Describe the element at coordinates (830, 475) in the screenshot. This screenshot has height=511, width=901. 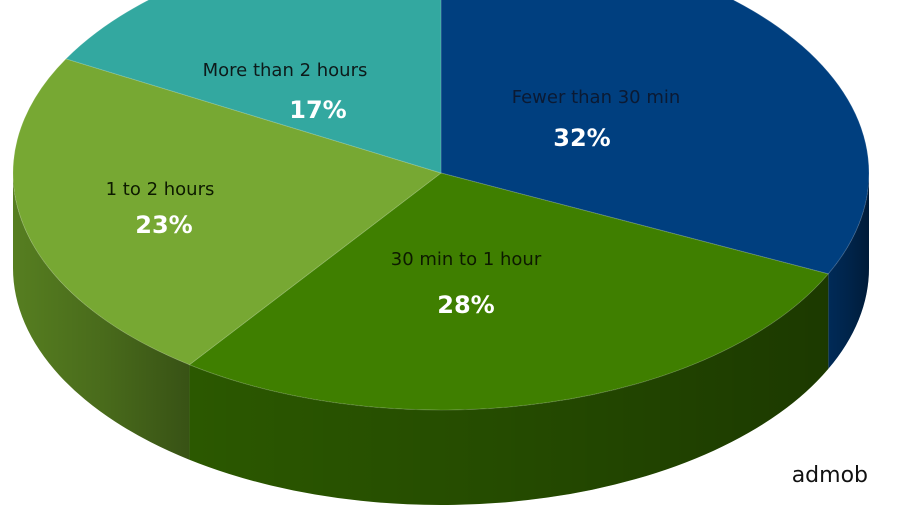
I see `source-label: admob` at that location.